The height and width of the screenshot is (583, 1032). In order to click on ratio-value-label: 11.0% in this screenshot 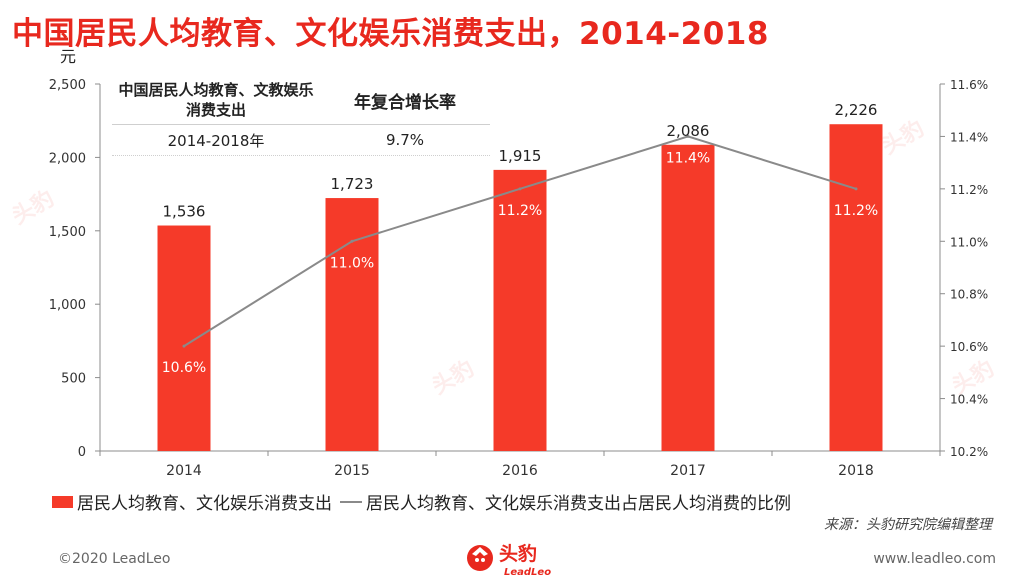, I will do `click(352, 263)`.